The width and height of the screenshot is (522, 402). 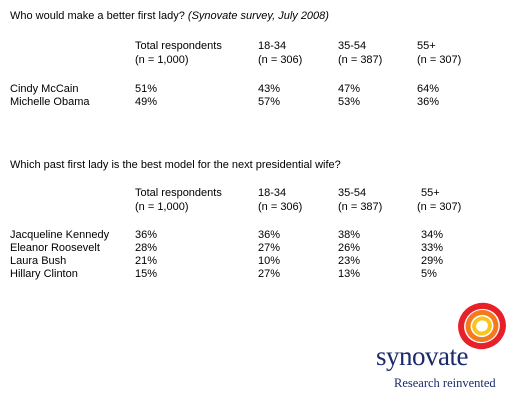 I want to click on t2-col-55plus: 55+ (n = 307), so click(x=439, y=200).